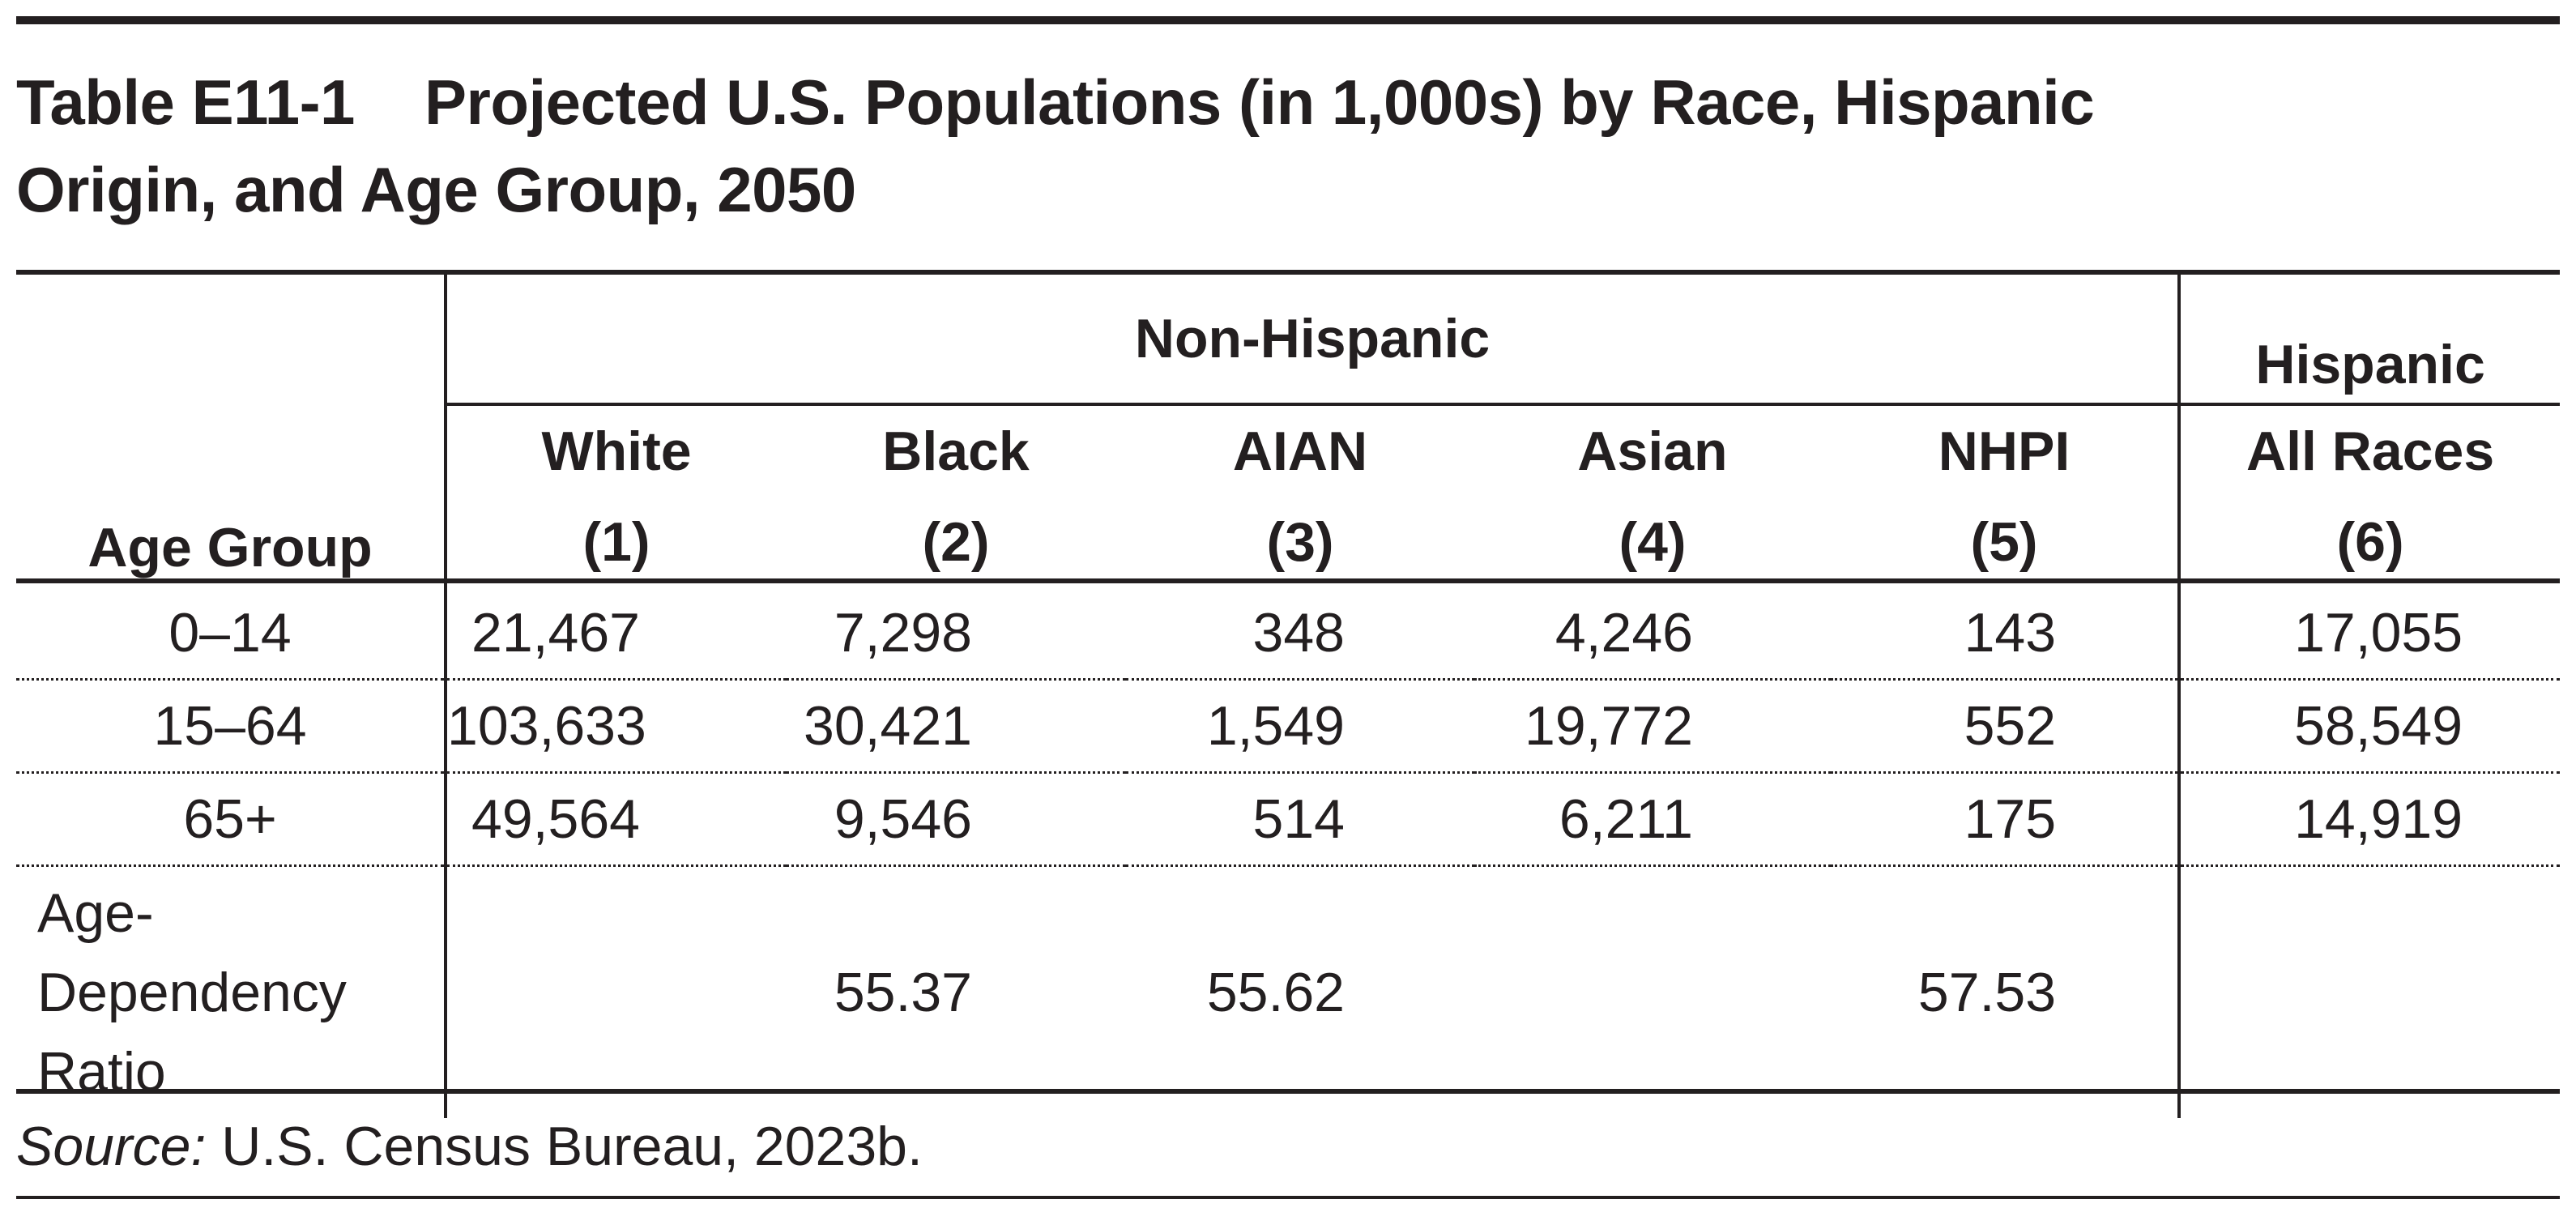  I want to click on cell-asian: 6,211, so click(1652, 819).